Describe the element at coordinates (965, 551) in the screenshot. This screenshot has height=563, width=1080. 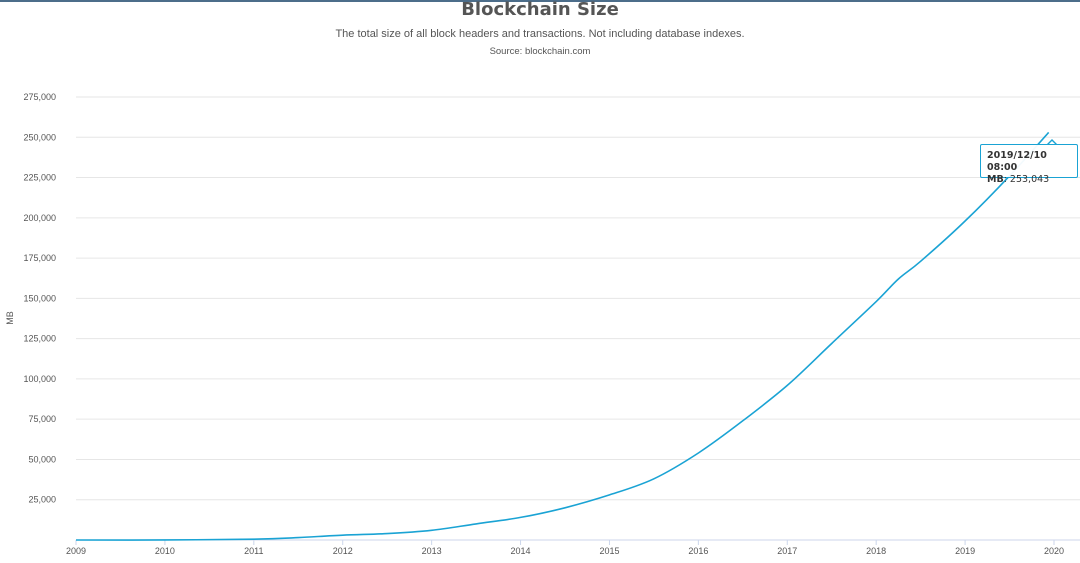
I see `x-tick-label-10: 2019` at that location.